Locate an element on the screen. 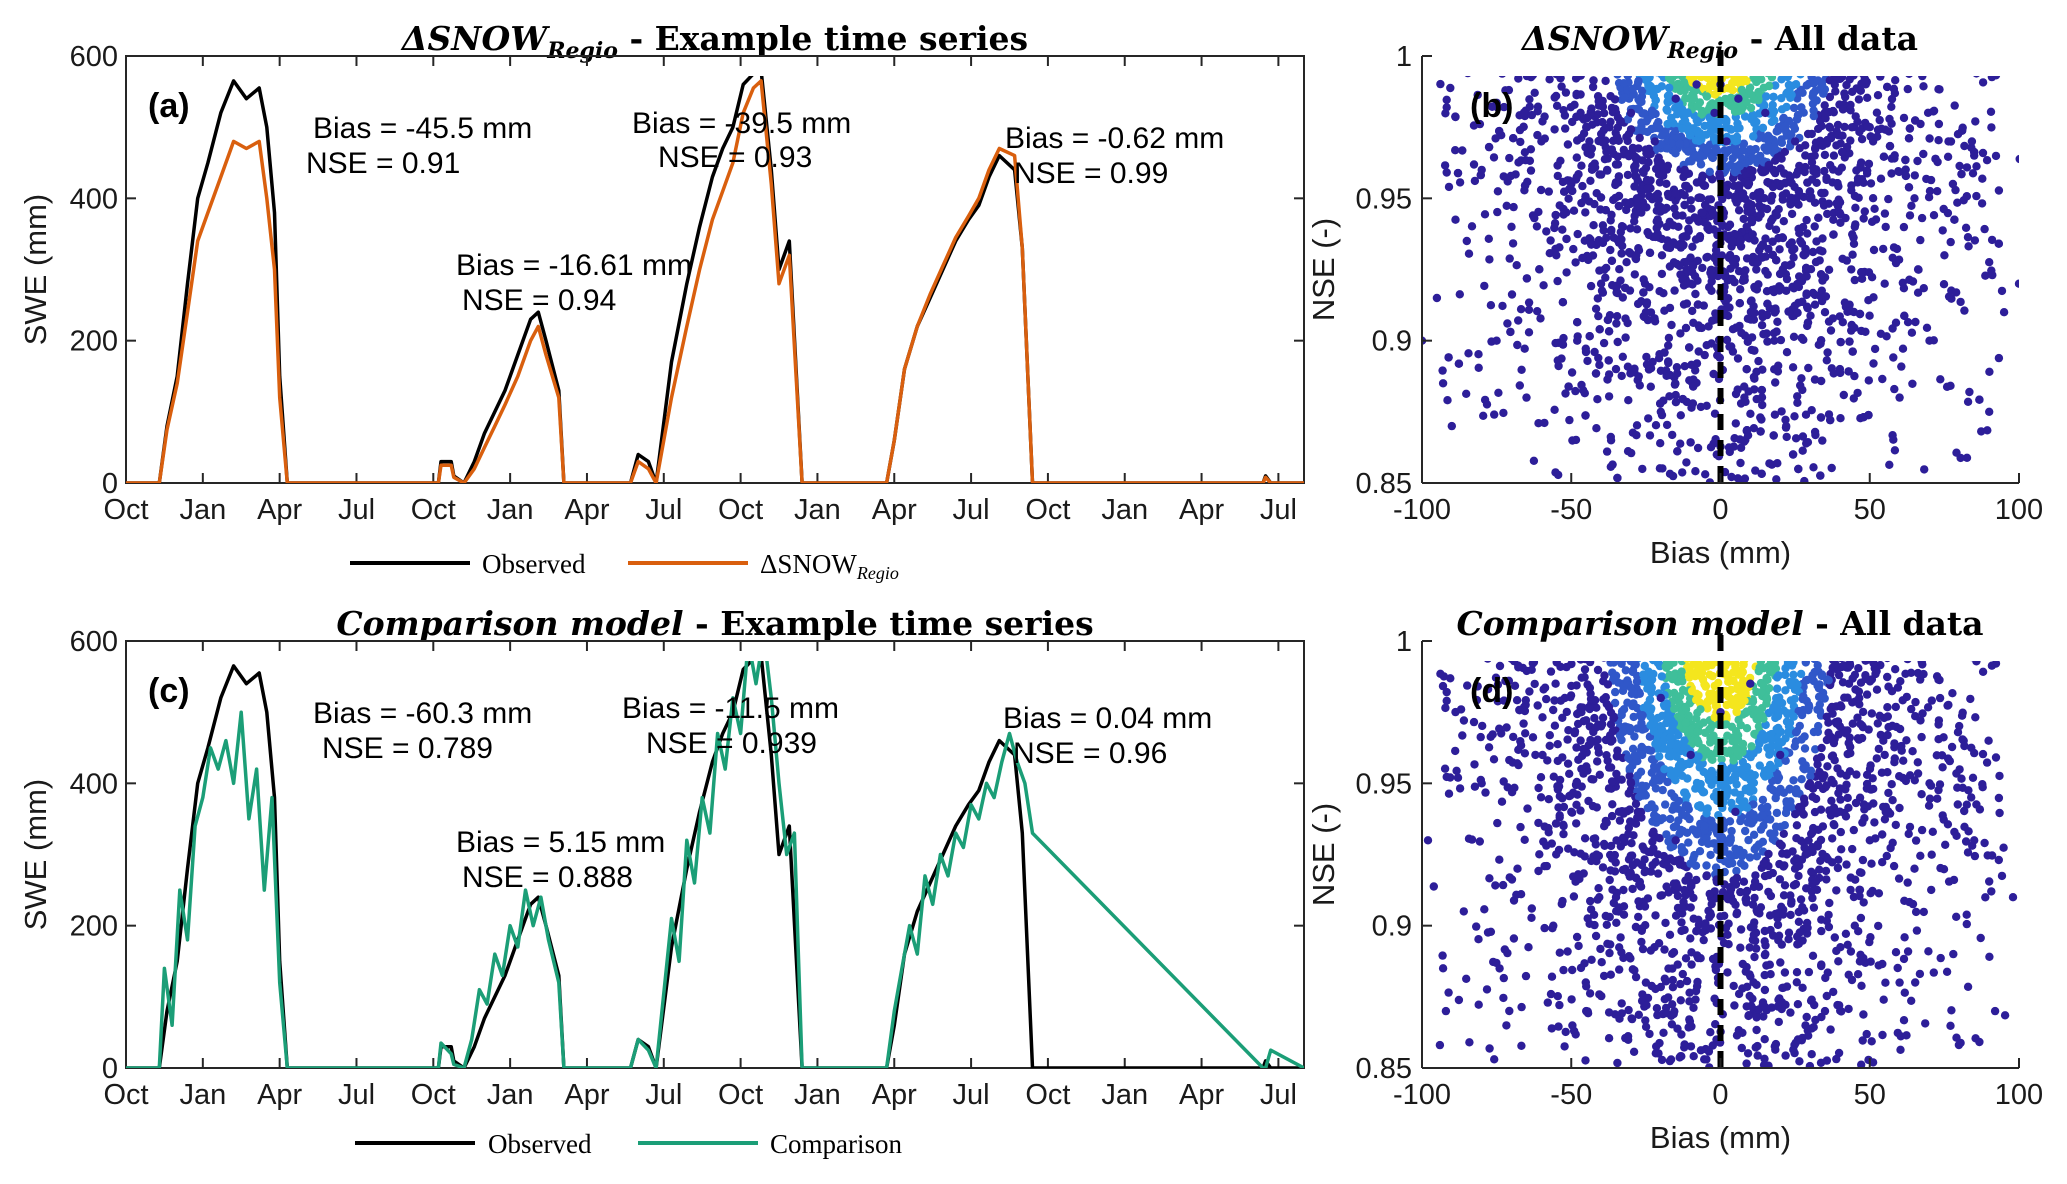 This screenshot has width=2067, height=1184. y-tick-label: 400 is located at coordinates (94, 199).